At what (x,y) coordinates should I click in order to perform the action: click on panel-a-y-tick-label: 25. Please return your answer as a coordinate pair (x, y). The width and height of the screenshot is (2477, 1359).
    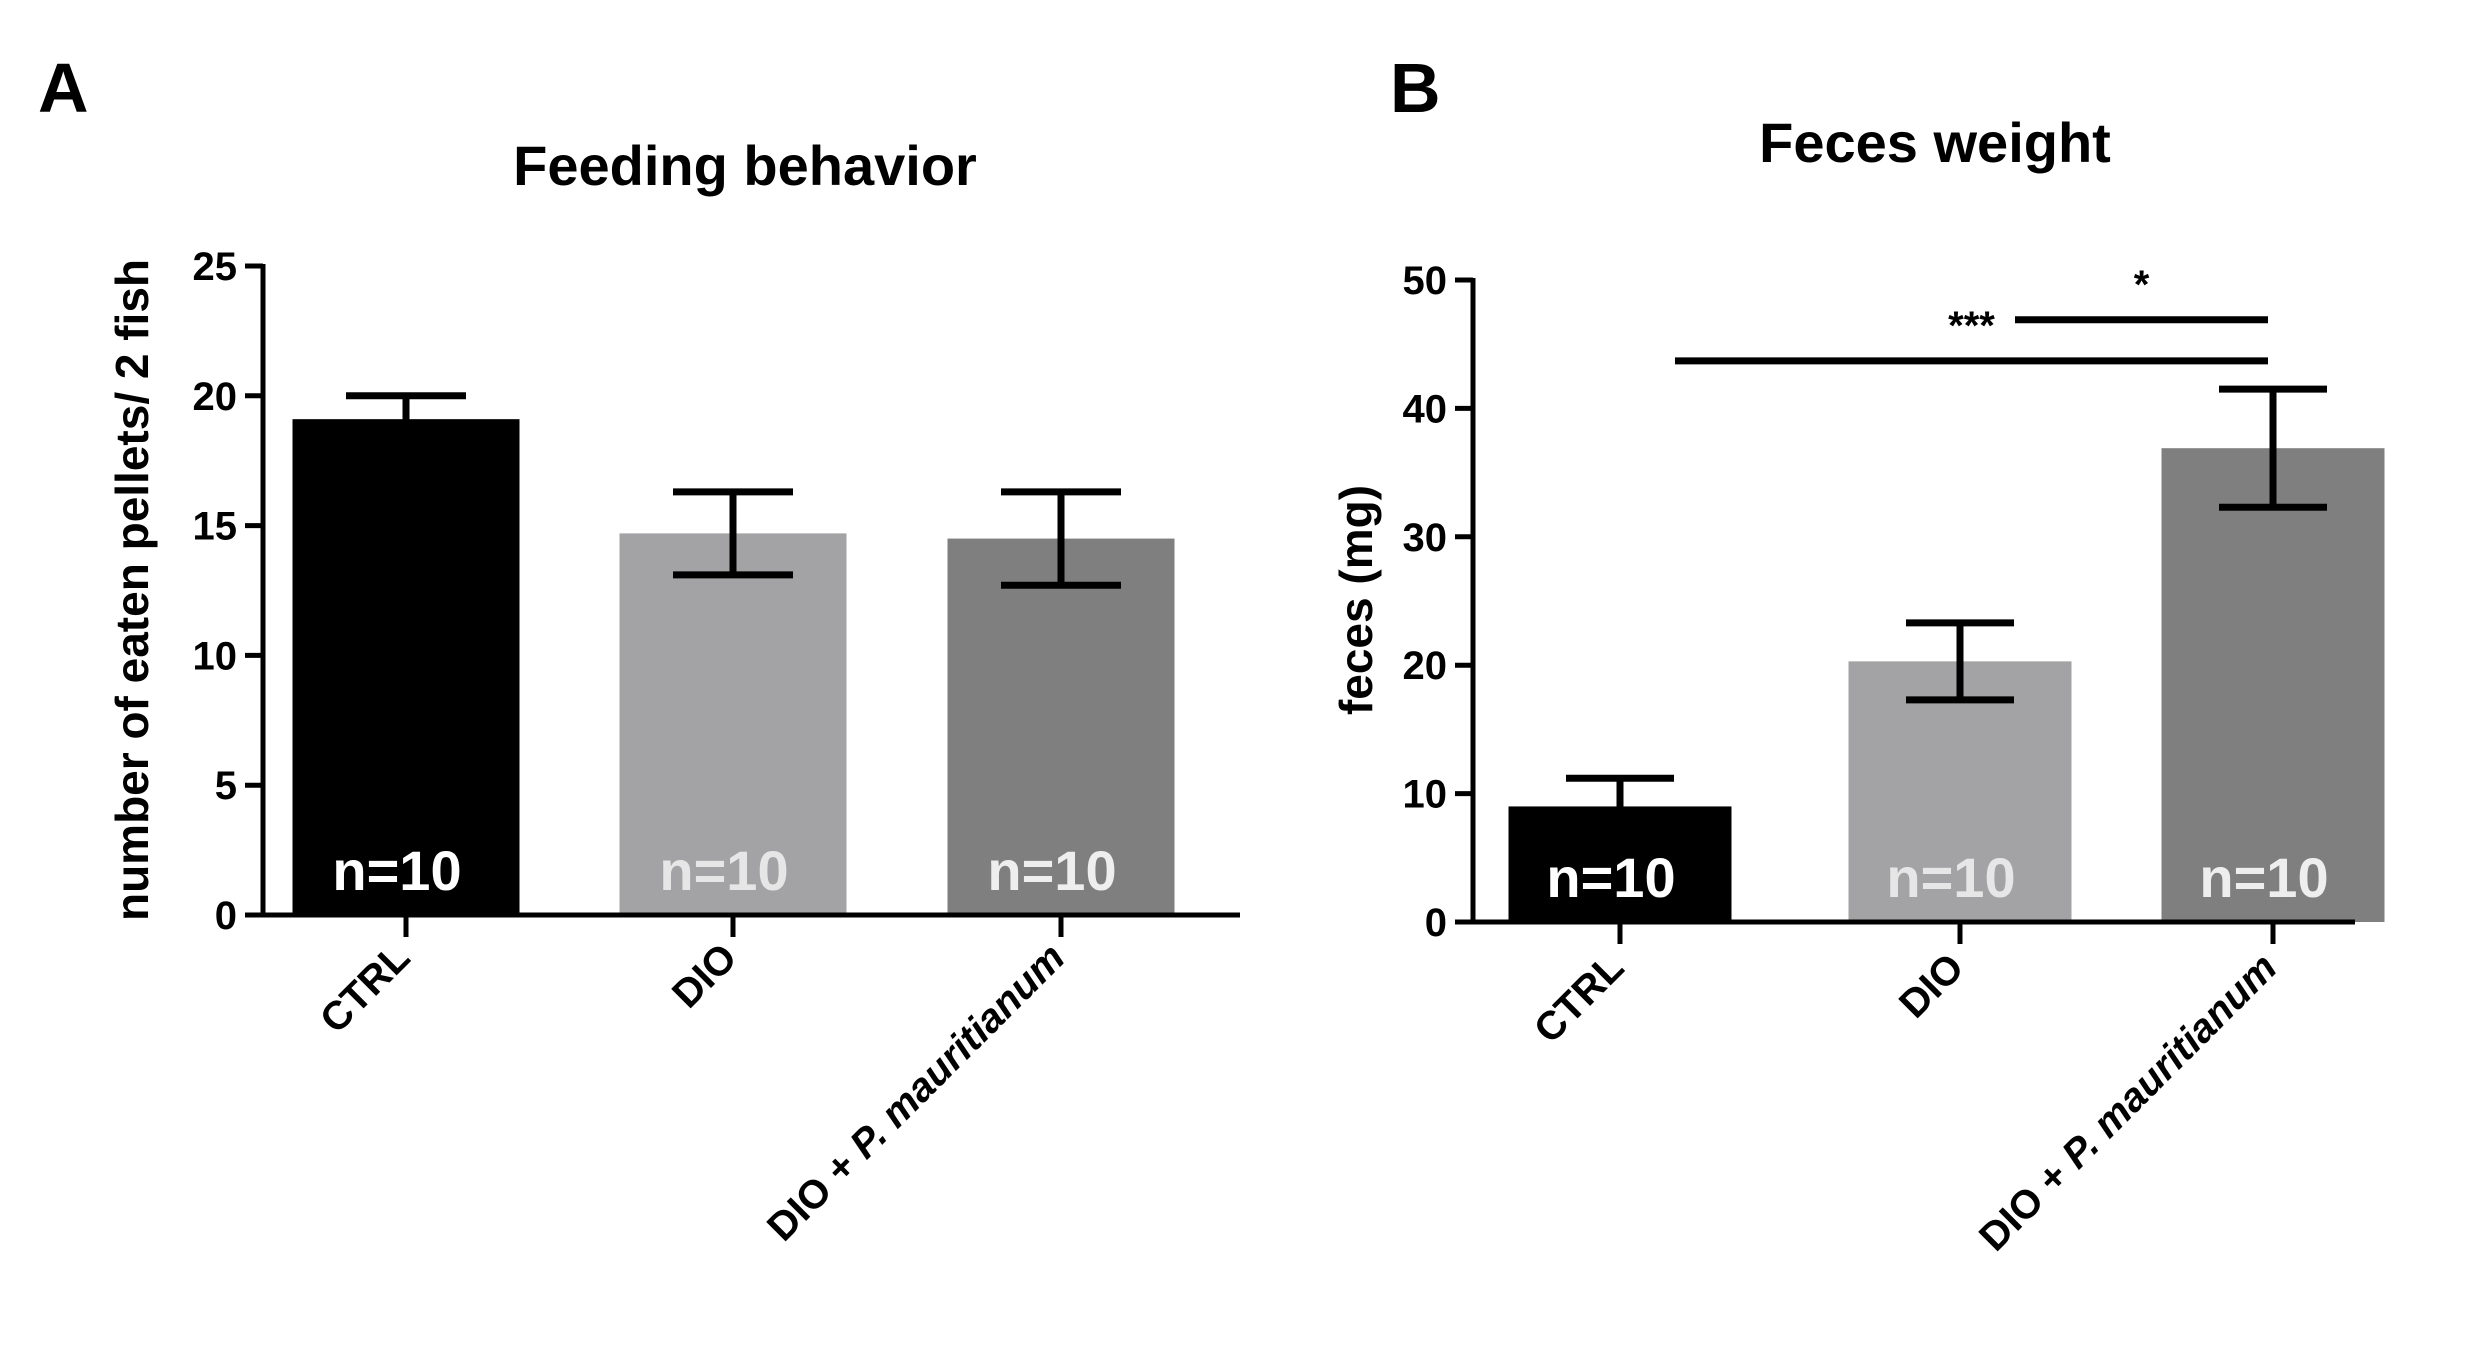
    Looking at the image, I should click on (215, 267).